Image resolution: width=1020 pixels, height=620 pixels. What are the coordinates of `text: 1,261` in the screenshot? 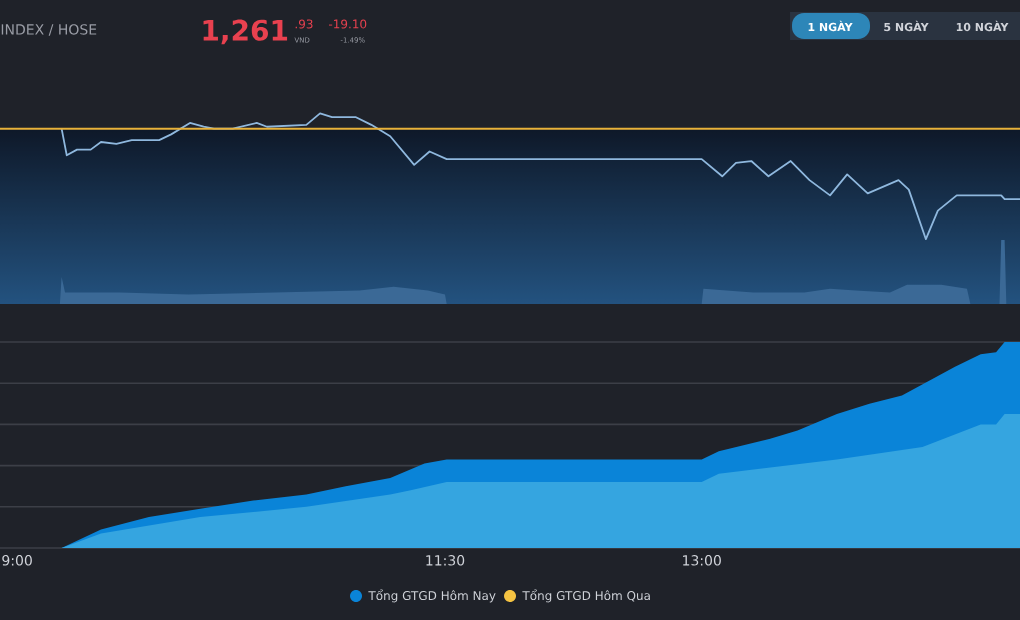 It's located at (245, 32).